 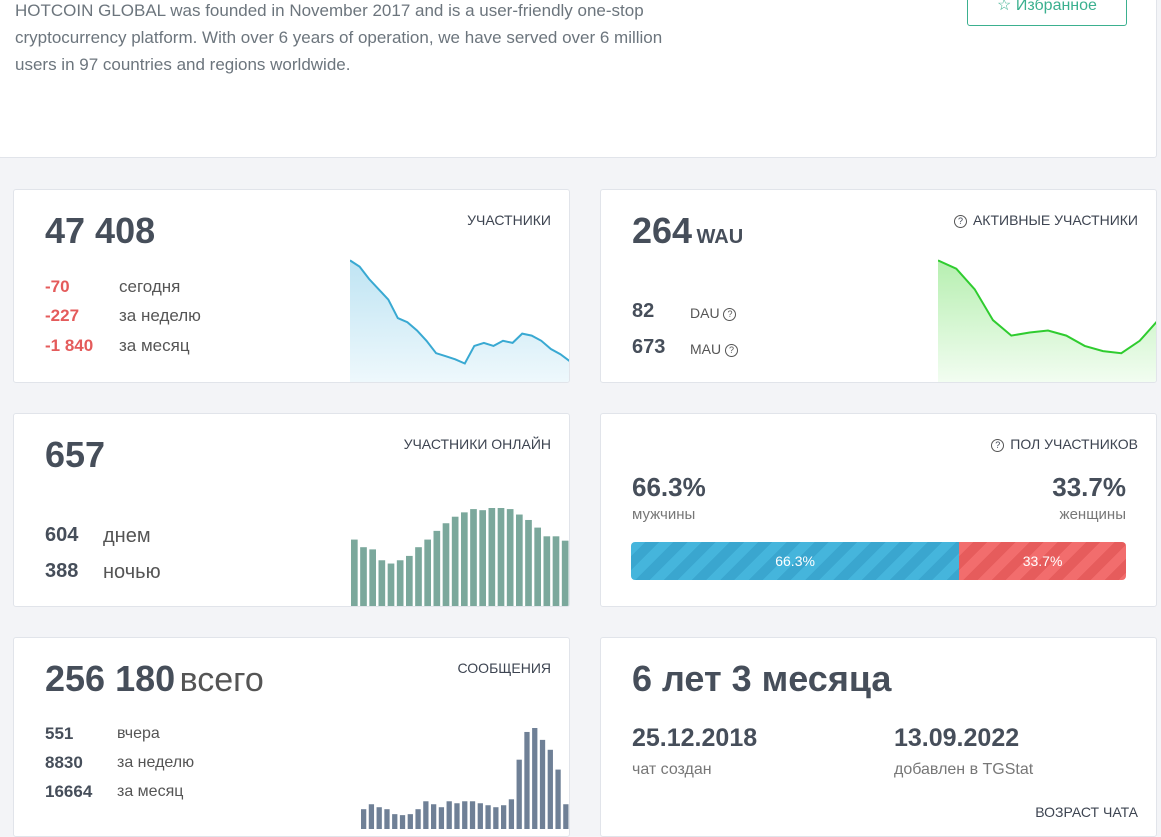 What do you see at coordinates (1042, 561) in the screenshot?
I see `female-segment: 33.7%` at bounding box center [1042, 561].